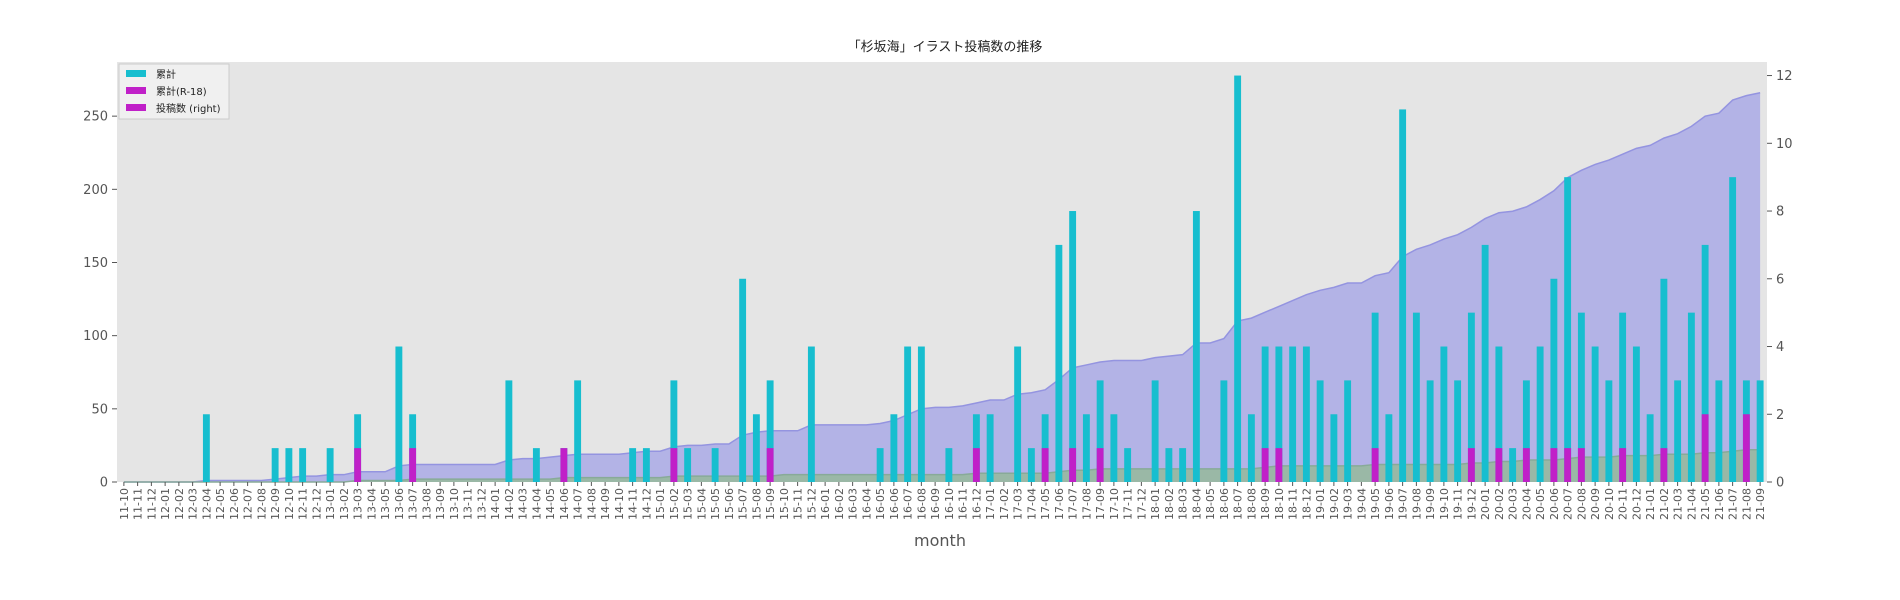  I want to click on x-tick-label: 18-03, so click(1183, 504).